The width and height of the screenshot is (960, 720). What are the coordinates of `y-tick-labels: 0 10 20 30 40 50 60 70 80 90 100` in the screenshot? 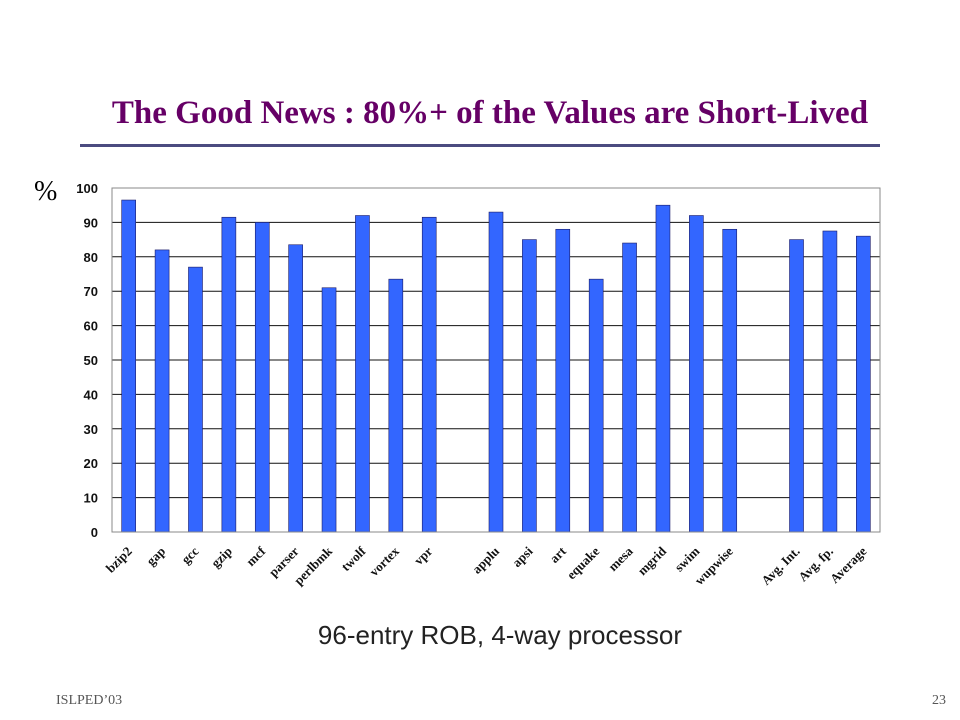 It's located at (87, 360).